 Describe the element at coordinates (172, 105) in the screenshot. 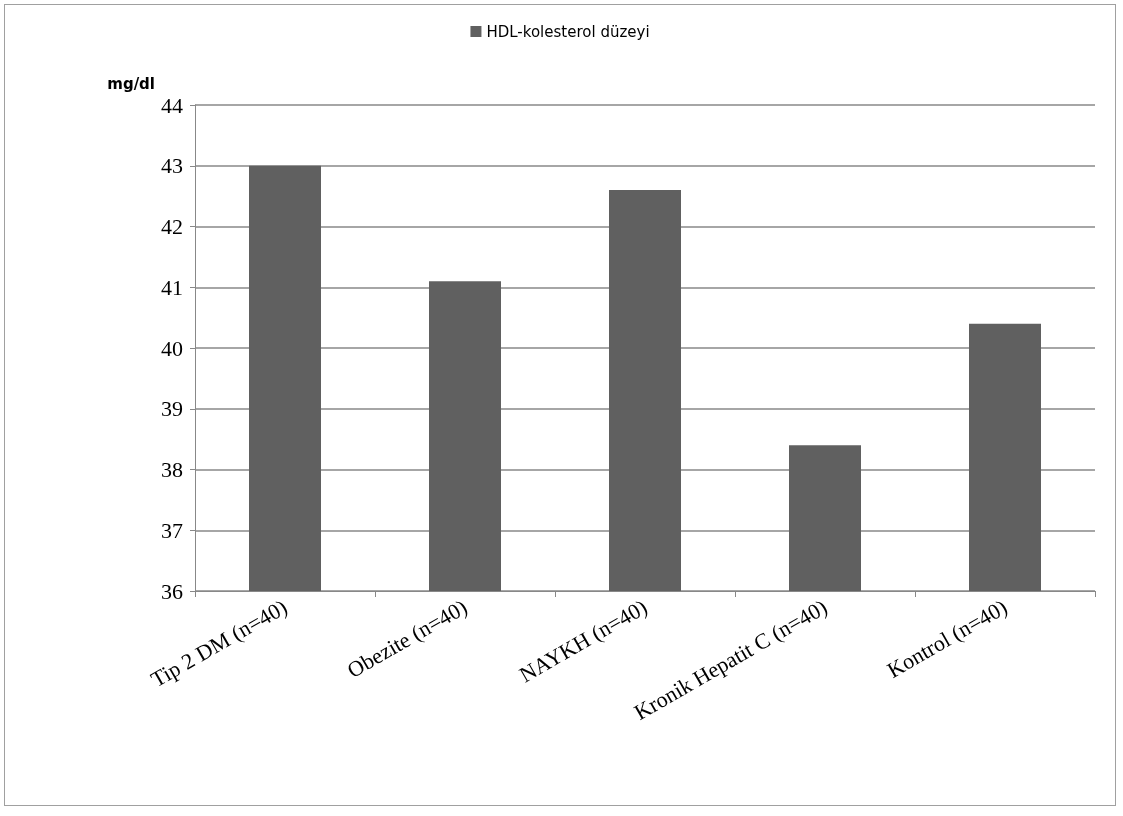

I see `y-tick-label: 44` at that location.